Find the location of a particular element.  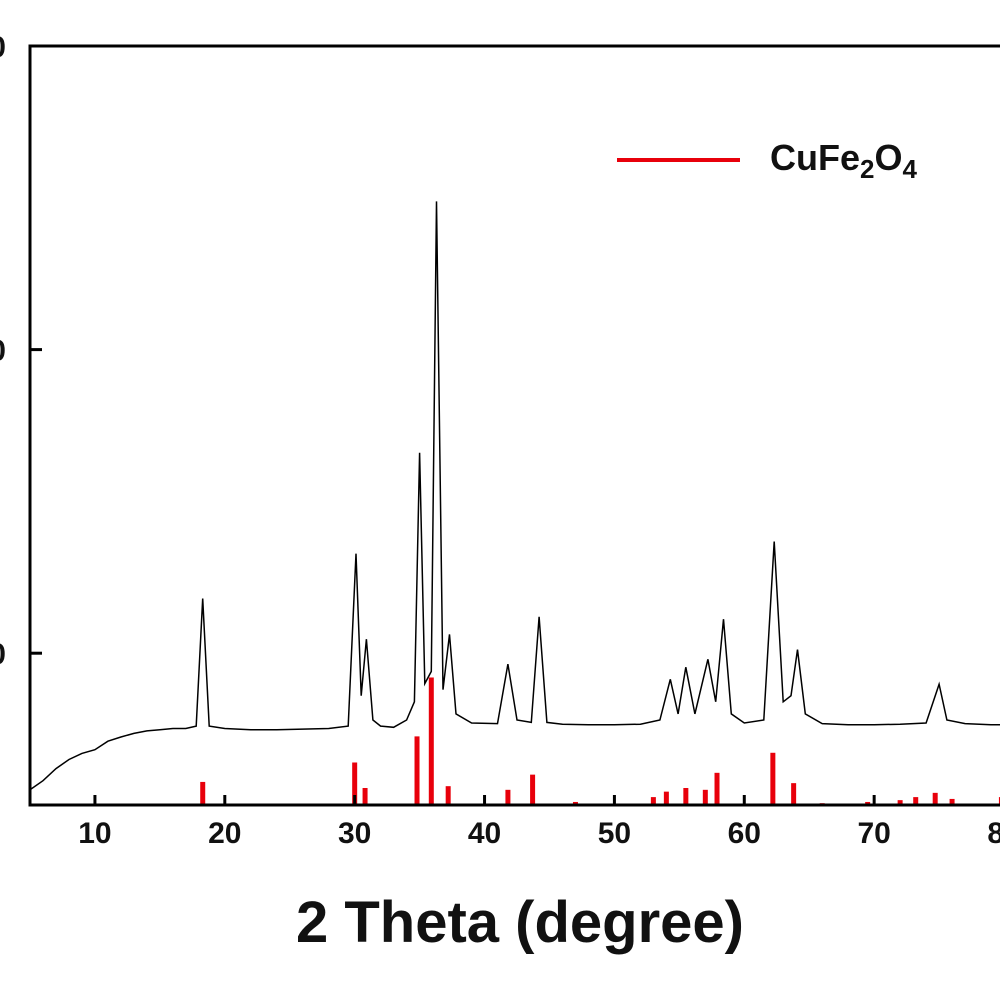

legend-label: CuFe2O4 is located at coordinates (843, 160).